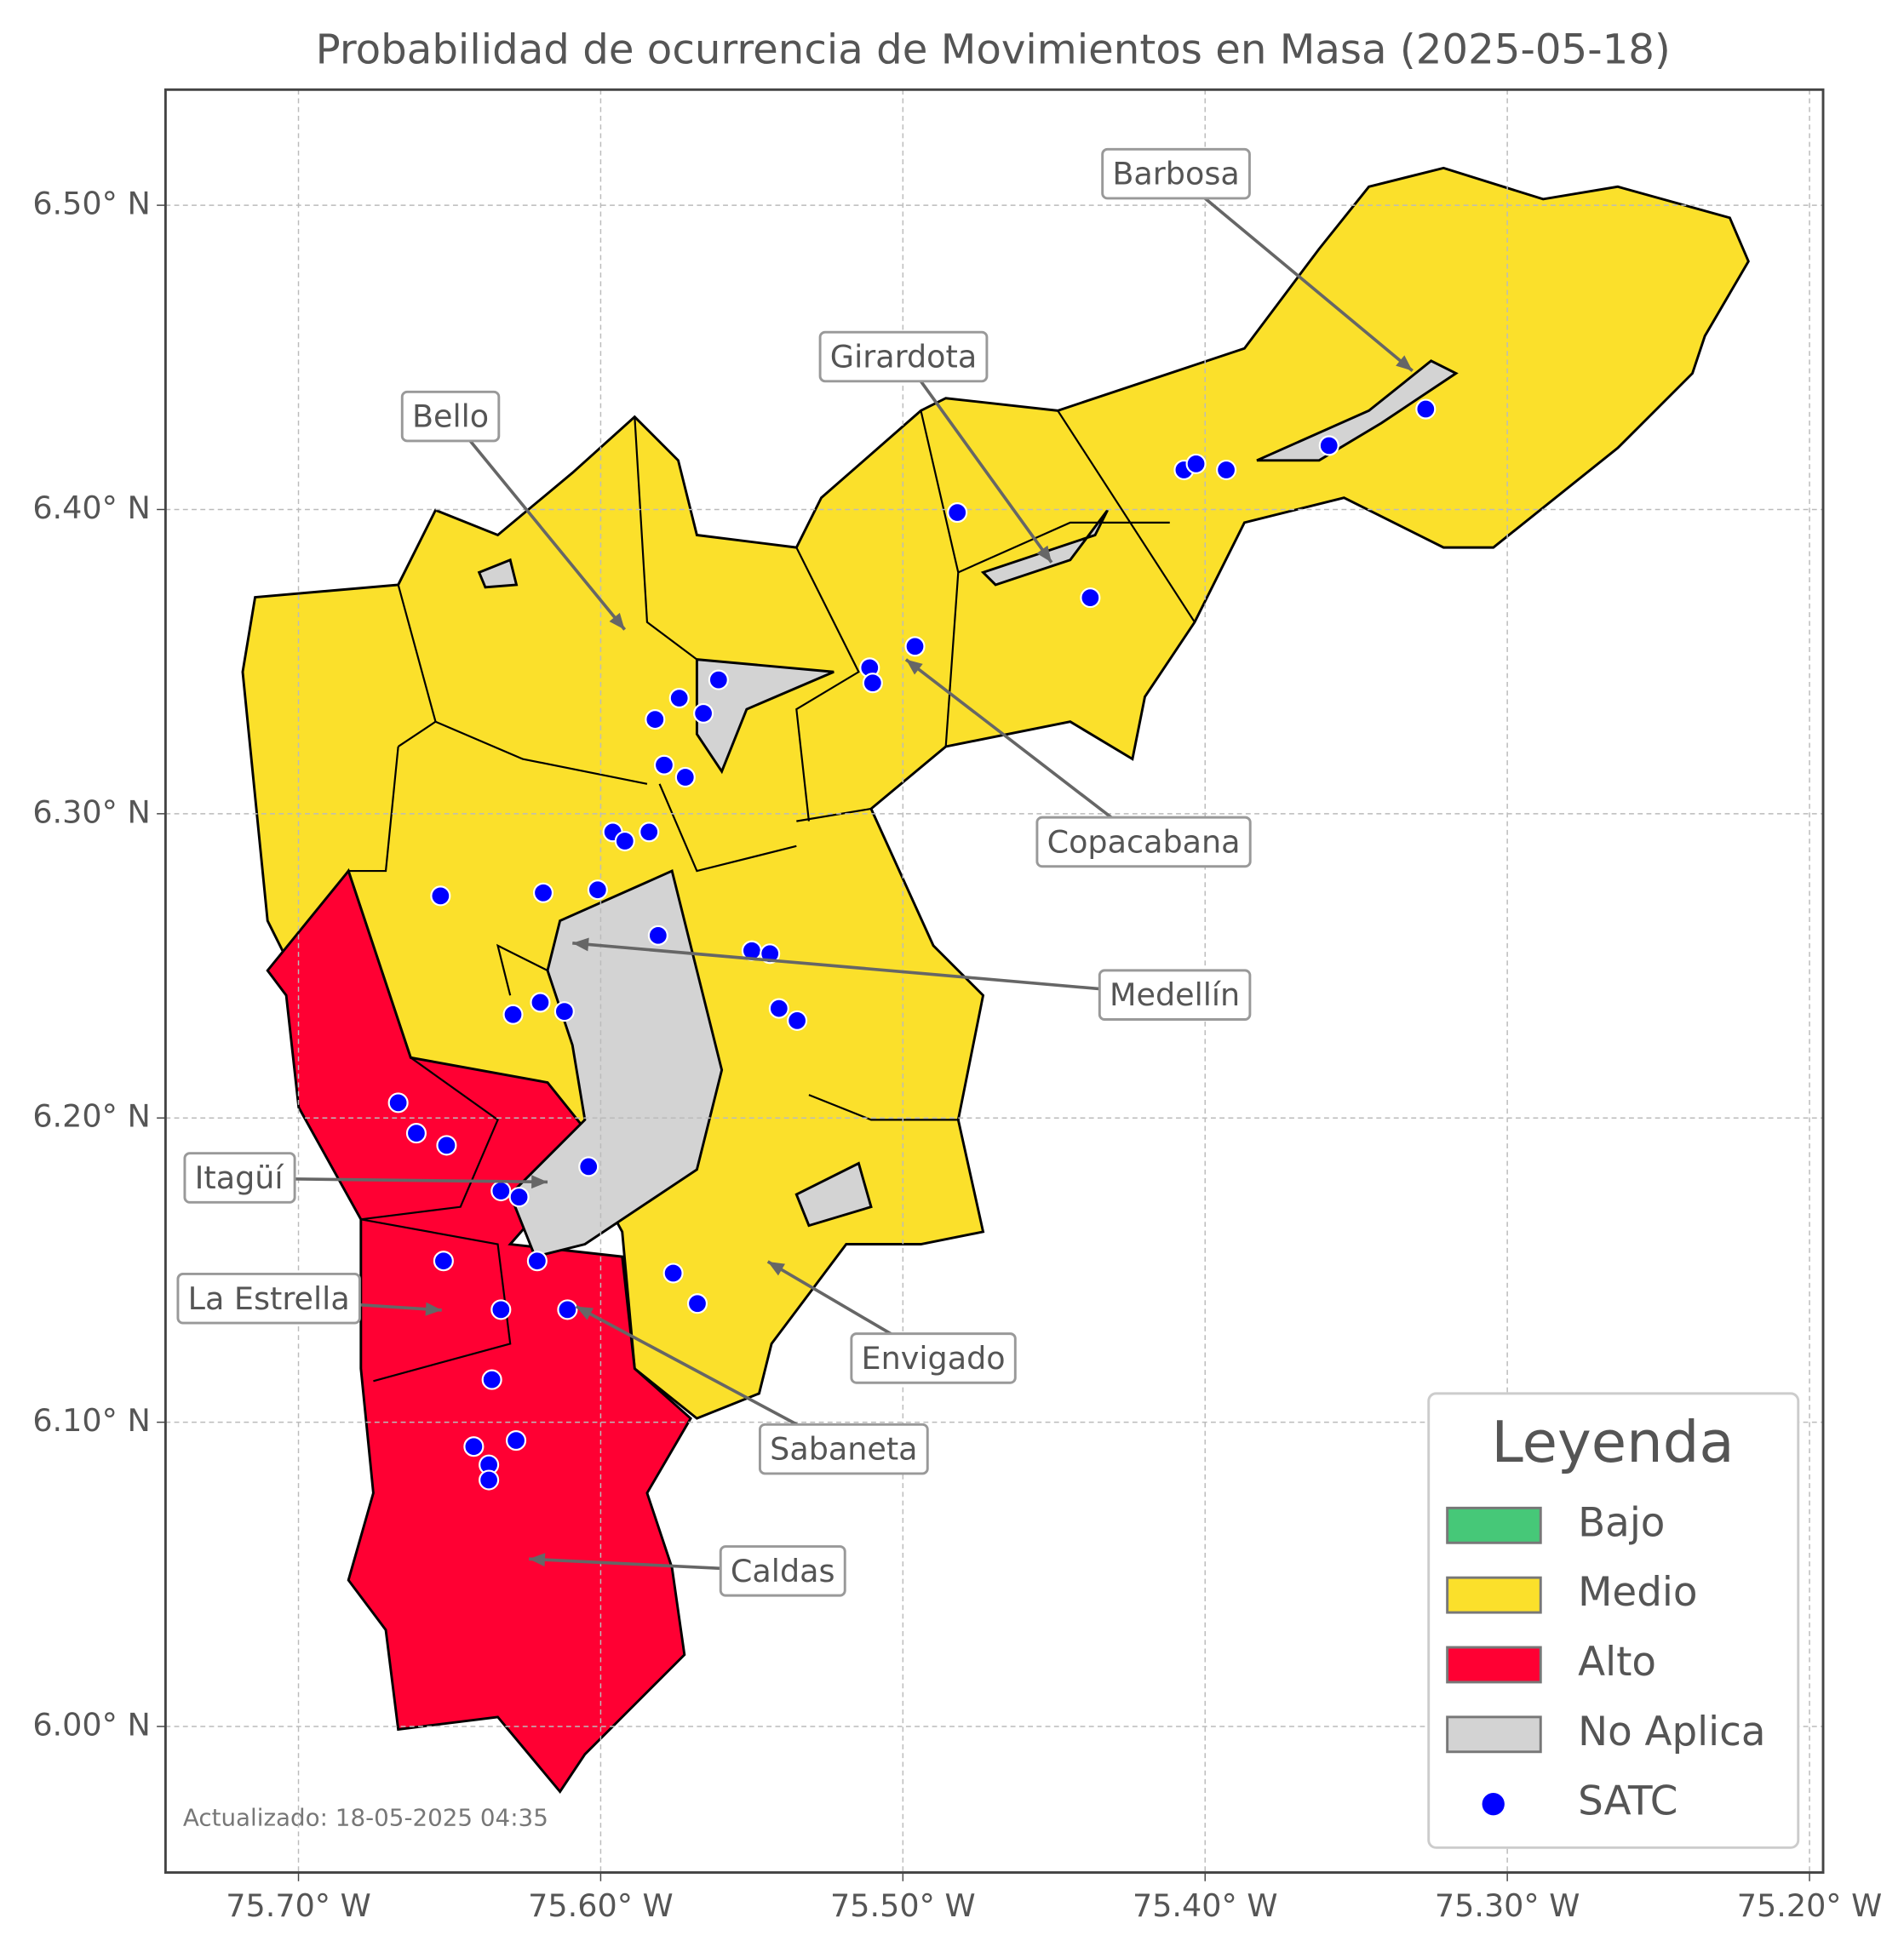 The image size is (1904, 1941). I want to click on annotation-label: Caldas, so click(783, 1571).